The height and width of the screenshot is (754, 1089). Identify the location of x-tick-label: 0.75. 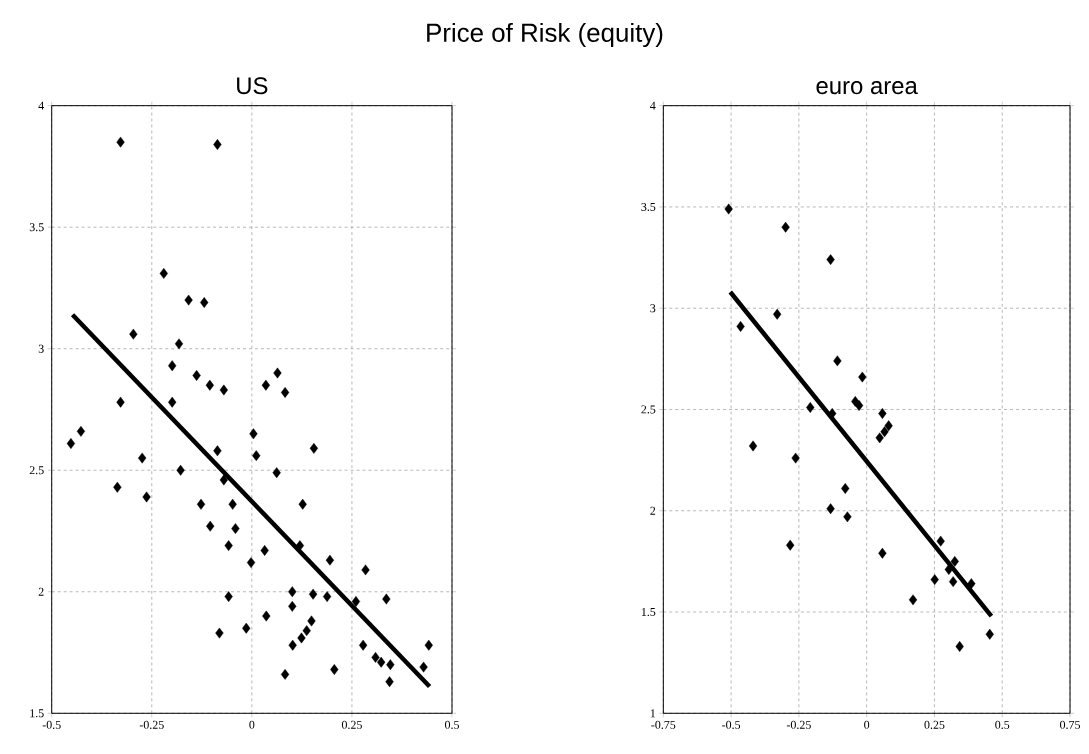
(1070, 724).